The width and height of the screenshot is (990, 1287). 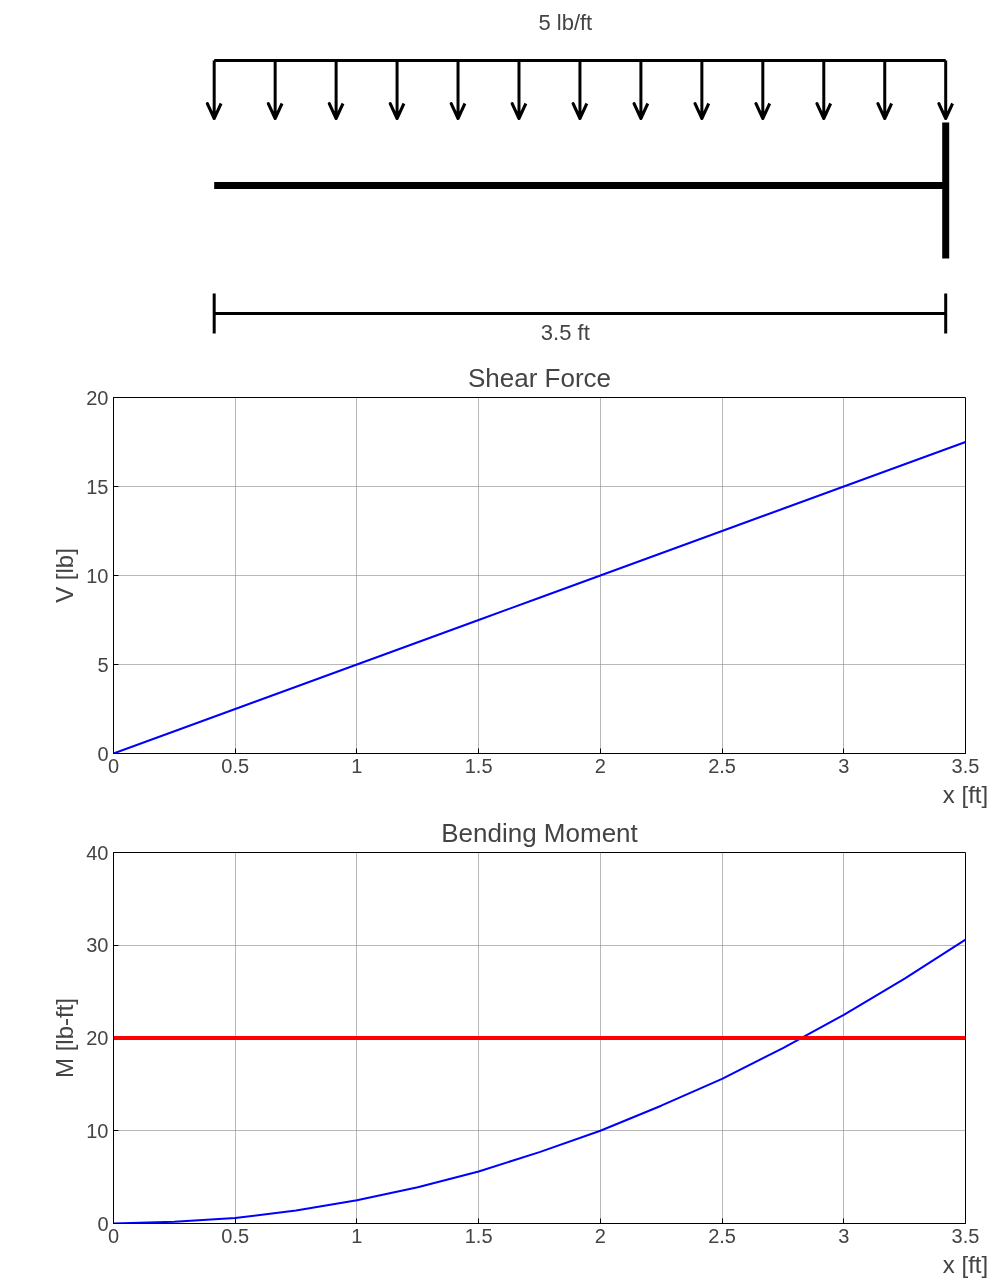 What do you see at coordinates (65, 1037) in the screenshot?
I see `y-axis-title: M [lb-ft]` at bounding box center [65, 1037].